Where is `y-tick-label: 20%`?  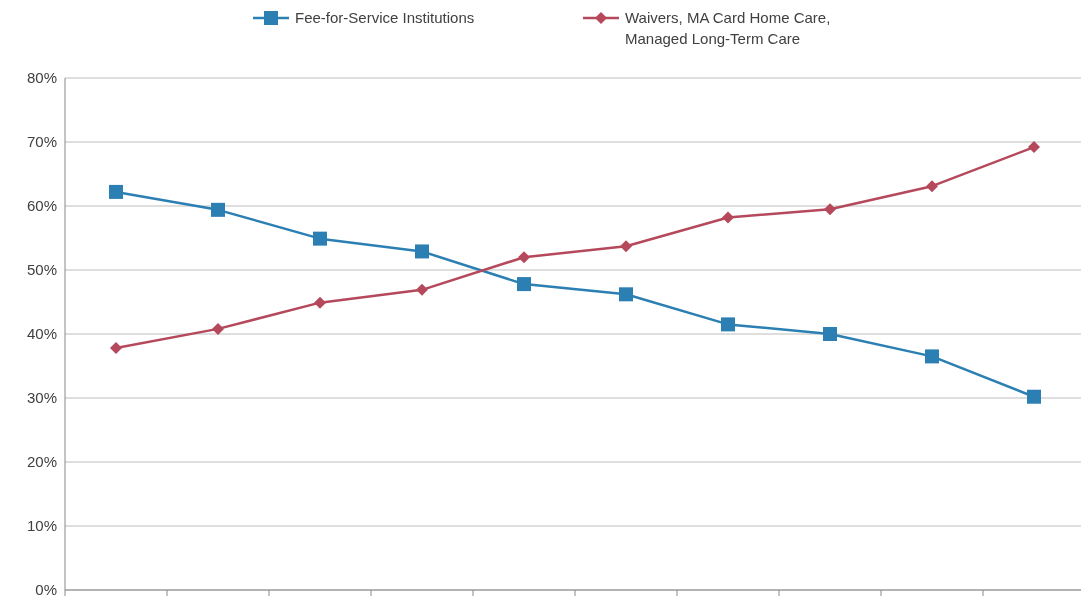
y-tick-label: 20% is located at coordinates (41, 462).